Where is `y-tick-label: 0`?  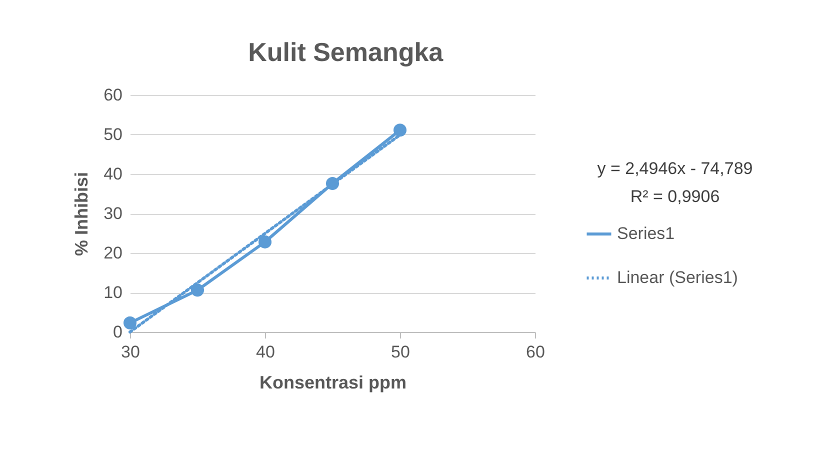
y-tick-label: 0 is located at coordinates (117, 332).